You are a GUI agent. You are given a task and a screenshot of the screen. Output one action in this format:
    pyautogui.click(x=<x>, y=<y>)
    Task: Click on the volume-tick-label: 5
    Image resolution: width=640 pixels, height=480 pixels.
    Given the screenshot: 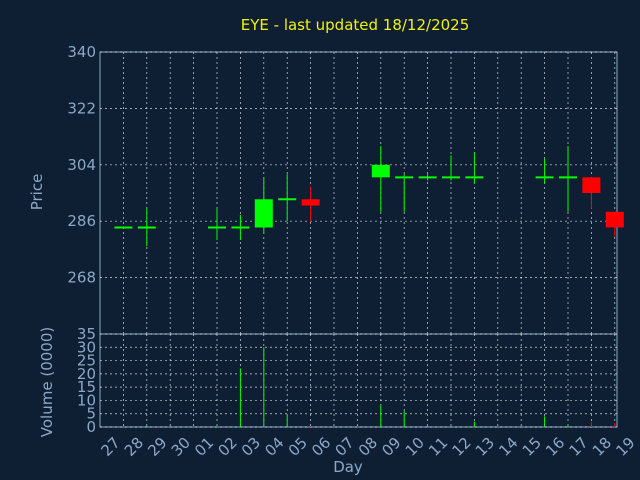 What is the action you would take?
    pyautogui.click(x=91, y=414)
    